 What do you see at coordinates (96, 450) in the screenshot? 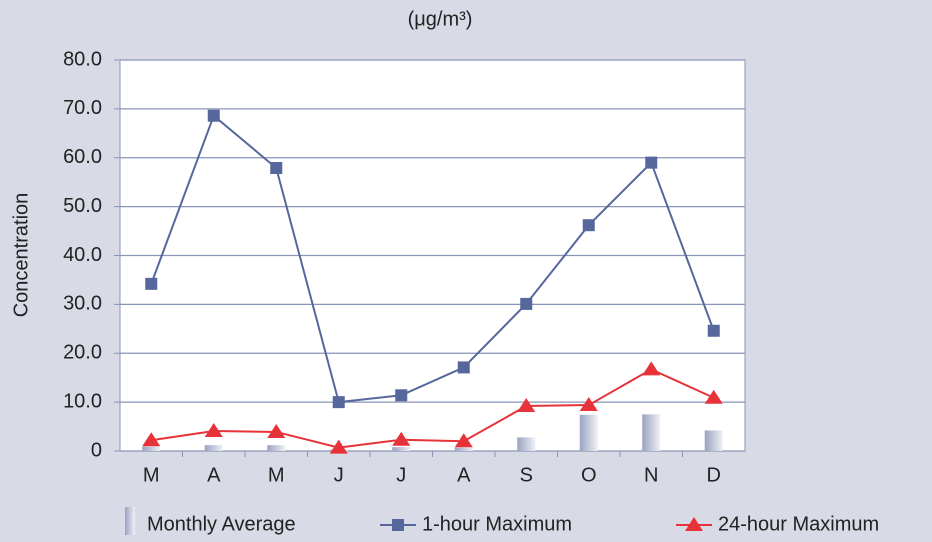
I see `y-tick-label: 0` at bounding box center [96, 450].